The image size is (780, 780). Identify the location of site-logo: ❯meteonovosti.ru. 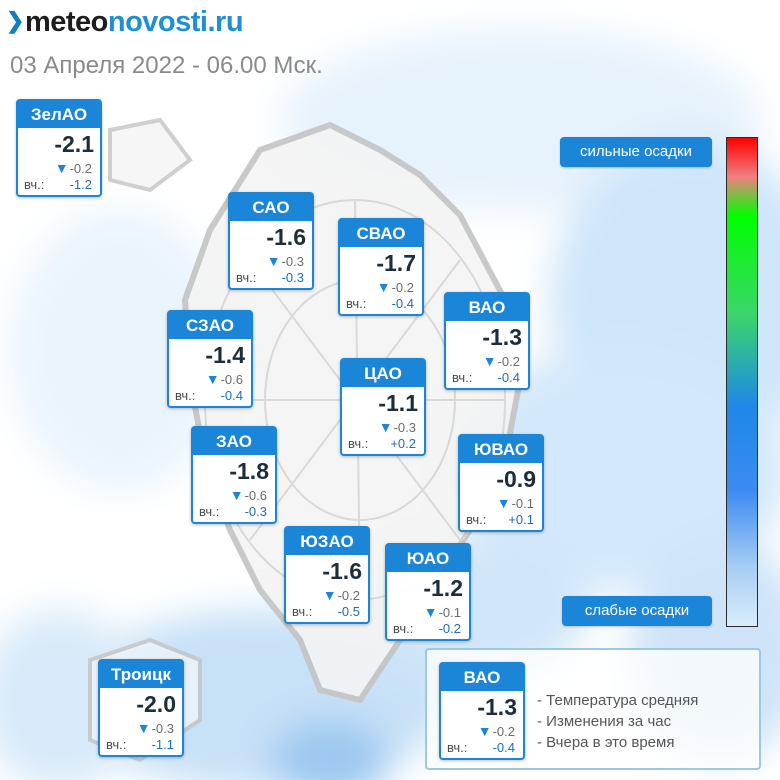
(125, 22).